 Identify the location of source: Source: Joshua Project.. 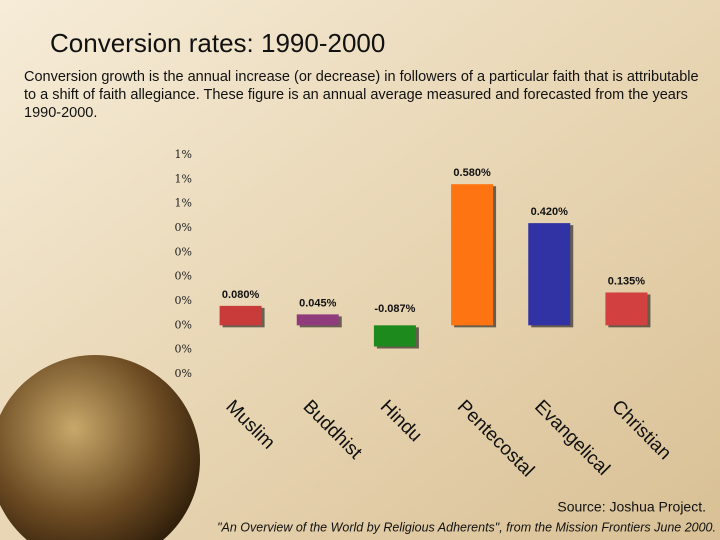
(631, 507).